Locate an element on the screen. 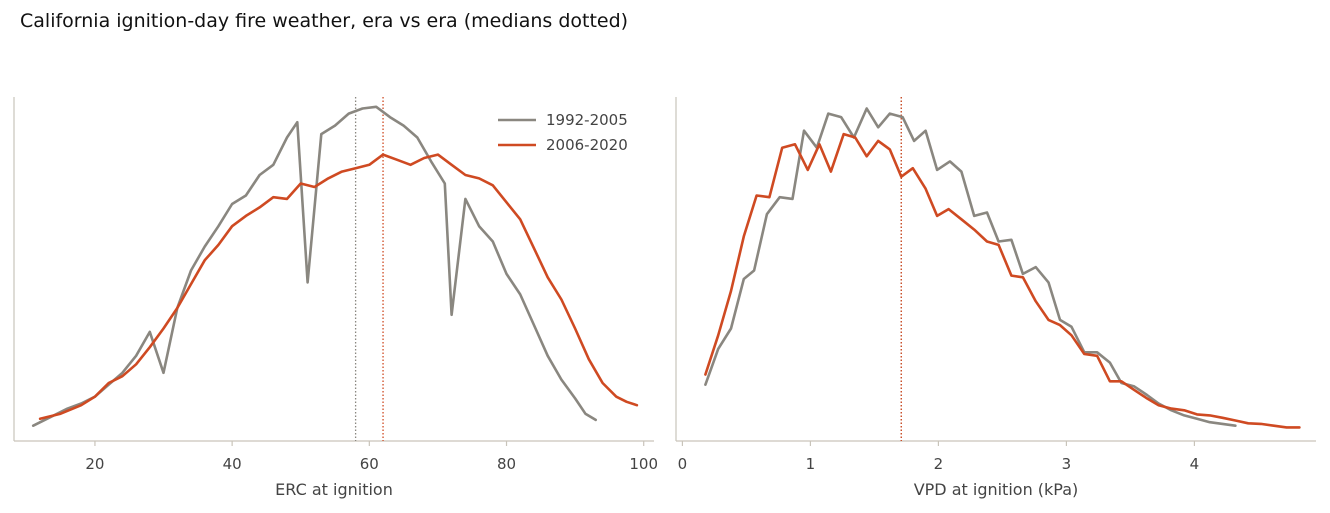  erc-x-axis-label: ERC at ignition is located at coordinates (334, 489).